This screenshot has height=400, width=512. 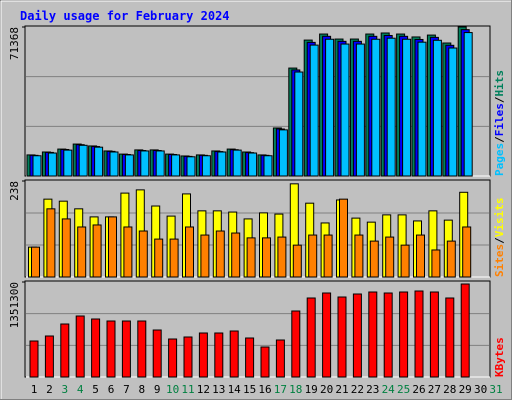 What do you see at coordinates (14, 43) in the screenshot?
I see `y-tick-label: 71368` at bounding box center [14, 43].